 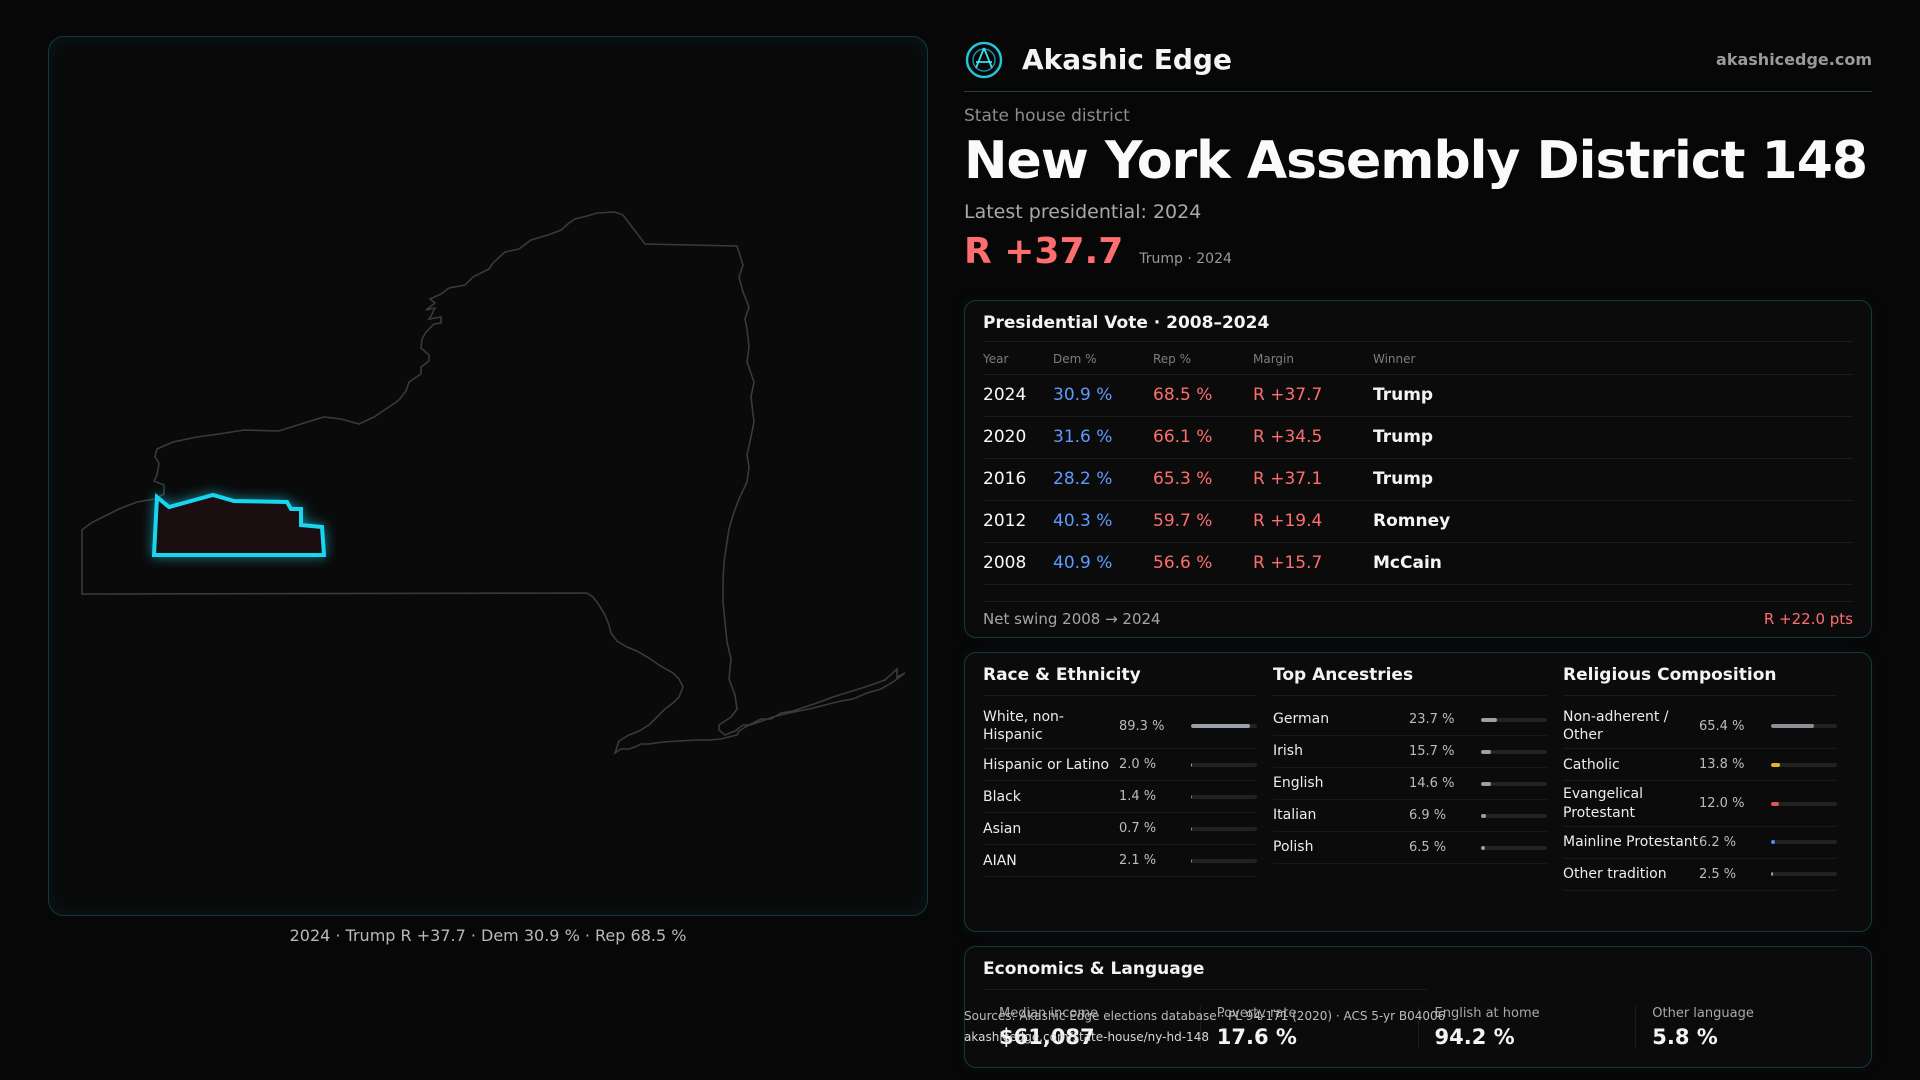 What do you see at coordinates (1432, 783) in the screenshot?
I see `ancestry-pct: 14.6 %` at bounding box center [1432, 783].